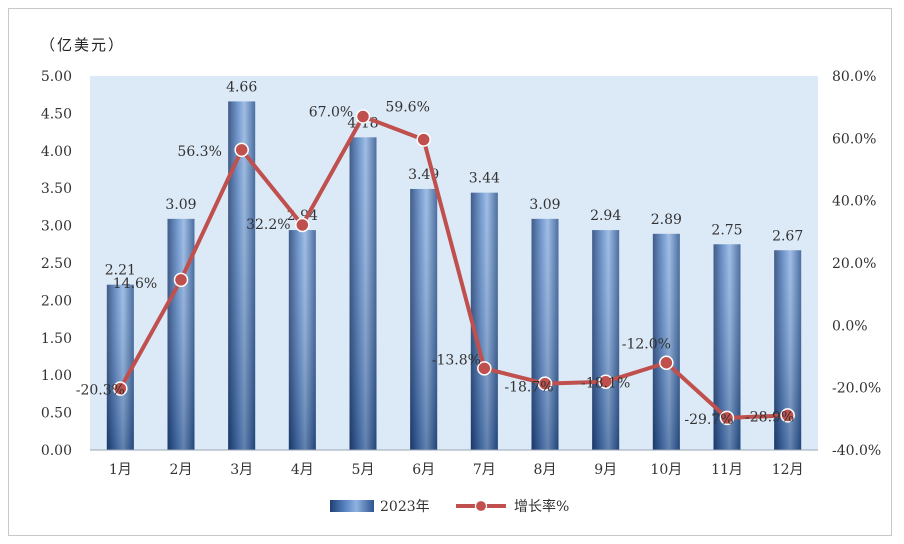 The height and width of the screenshot is (544, 904). What do you see at coordinates (56, 189) in the screenshot?
I see `left-tick-label: 3.50` at bounding box center [56, 189].